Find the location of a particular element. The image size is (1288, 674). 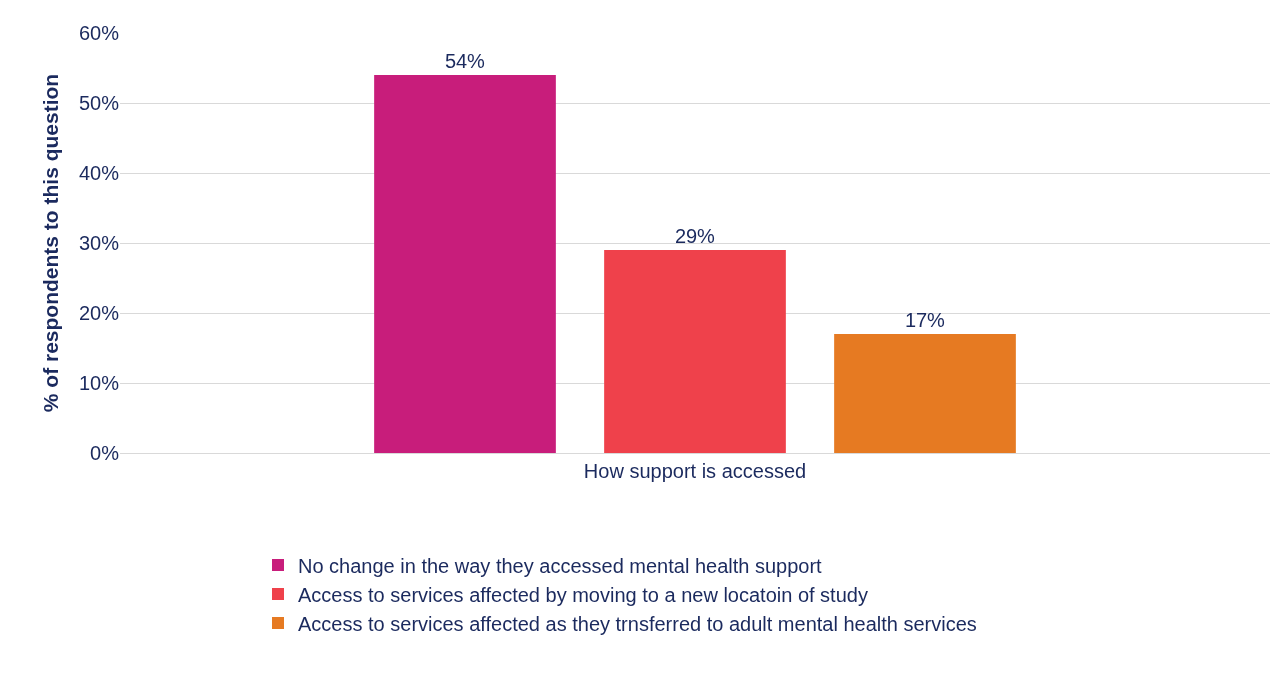

legend-label: Access to services affected by moving to a new locatoin of study is located at coordinates (583, 594).